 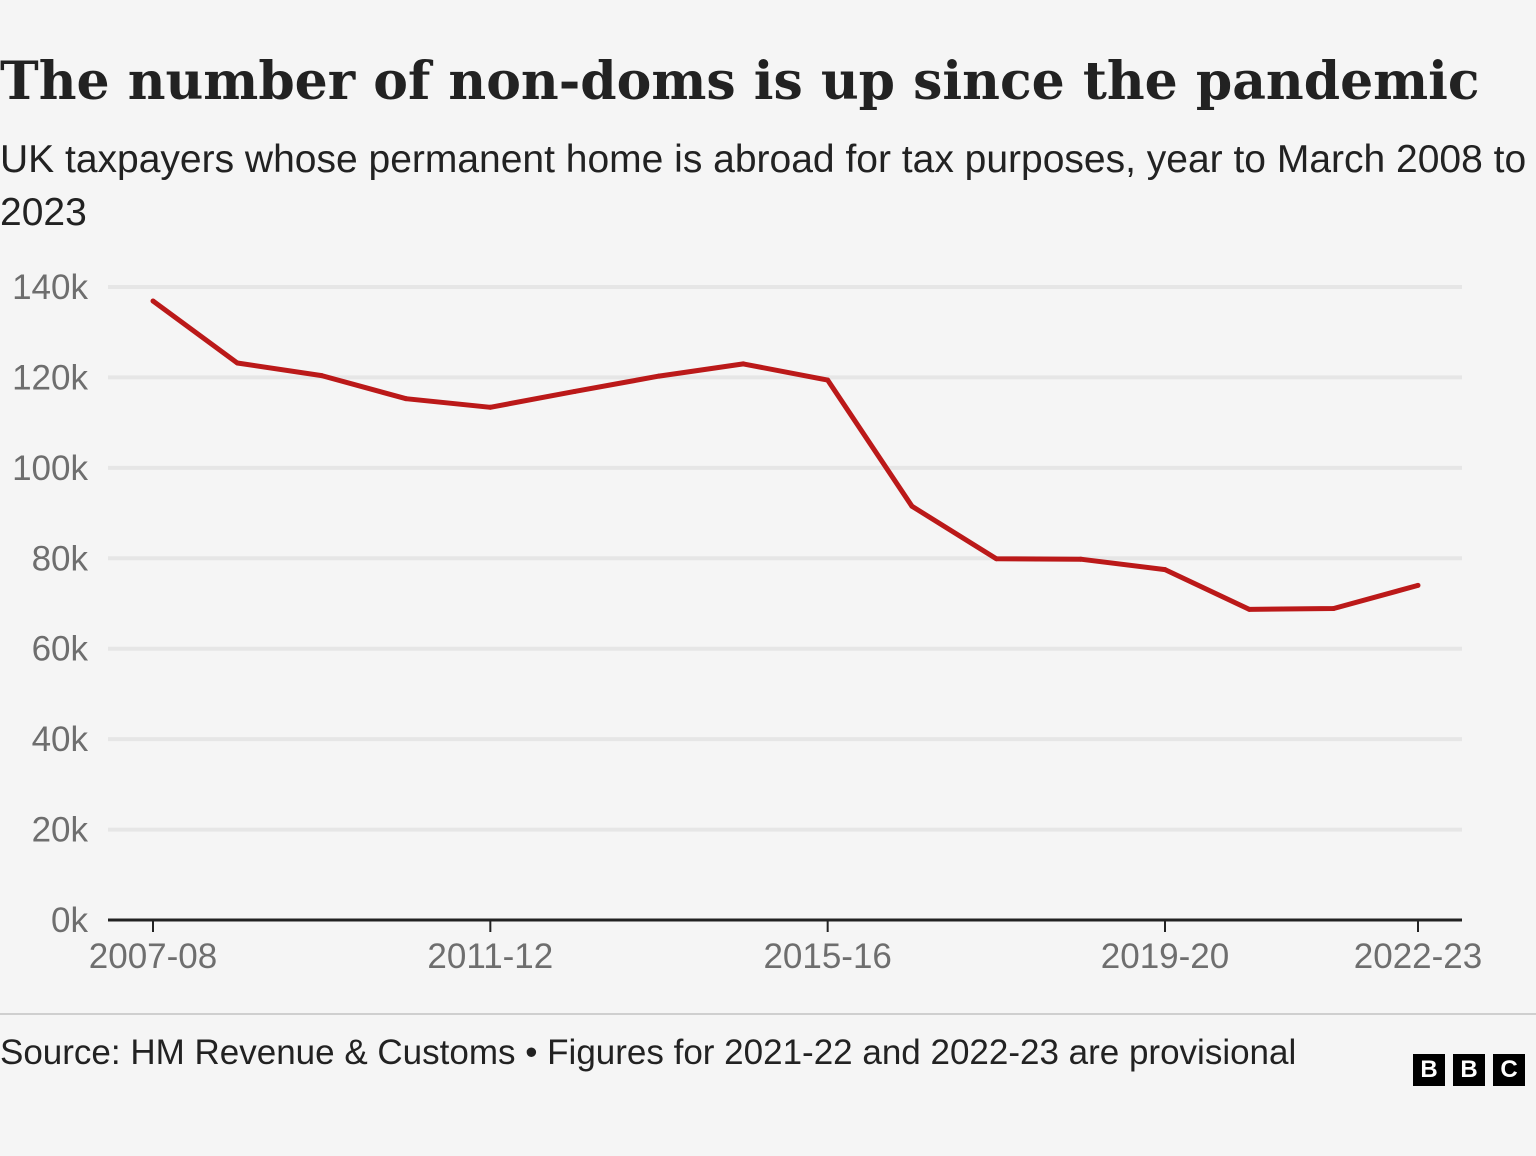 What do you see at coordinates (153, 956) in the screenshot?
I see `x-tick-label: 2007-08` at bounding box center [153, 956].